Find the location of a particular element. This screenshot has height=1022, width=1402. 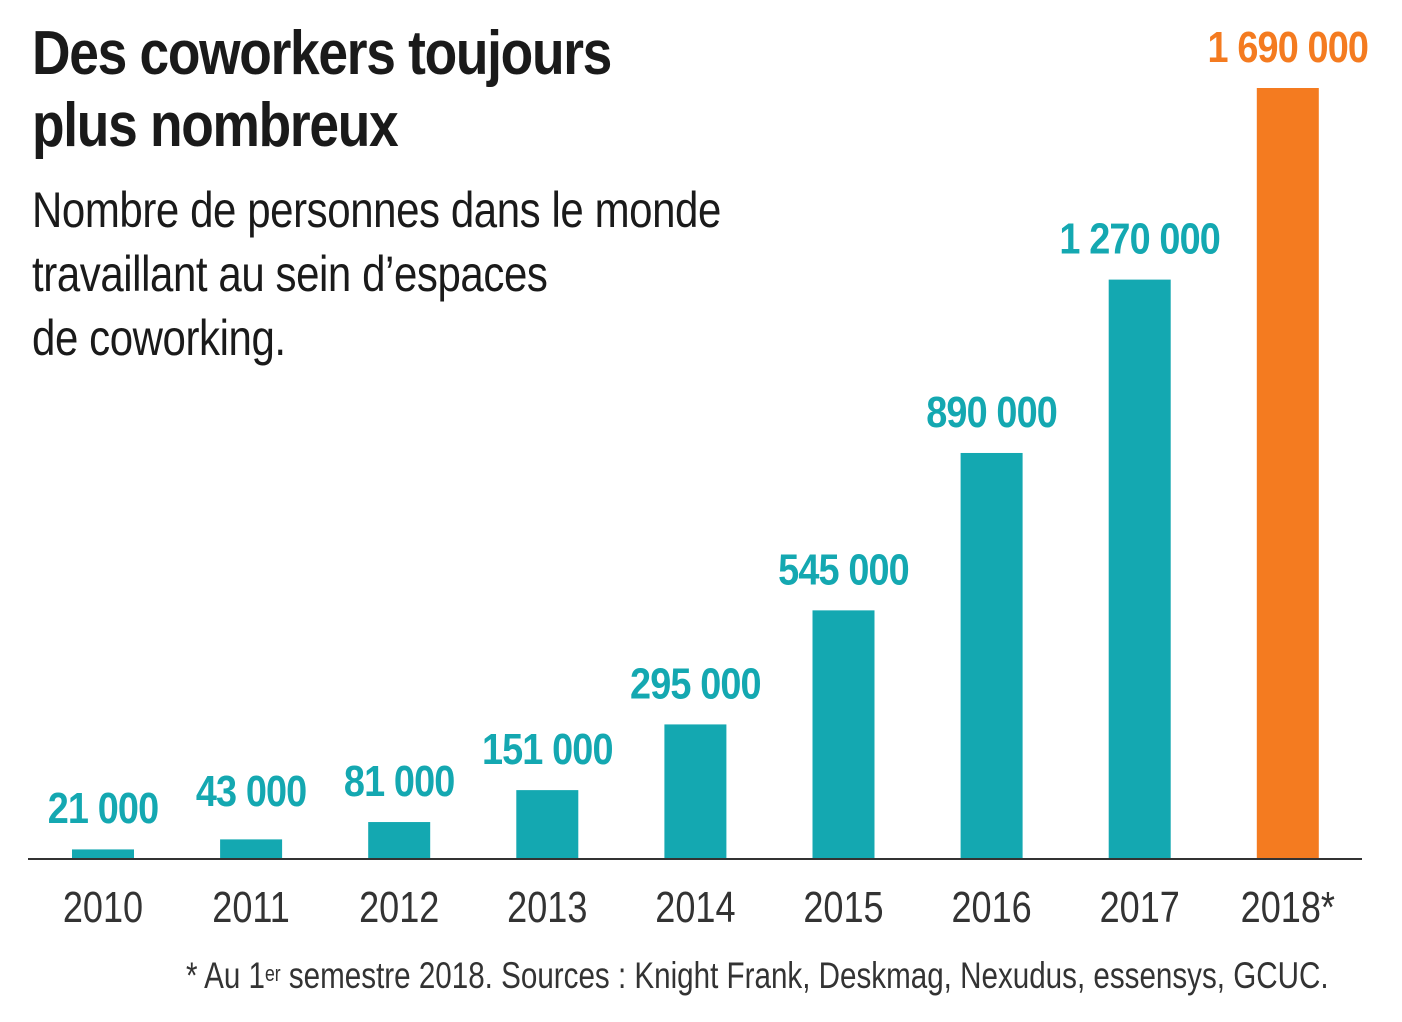

x-tick-label-2018: 2018* is located at coordinates (1288, 907).